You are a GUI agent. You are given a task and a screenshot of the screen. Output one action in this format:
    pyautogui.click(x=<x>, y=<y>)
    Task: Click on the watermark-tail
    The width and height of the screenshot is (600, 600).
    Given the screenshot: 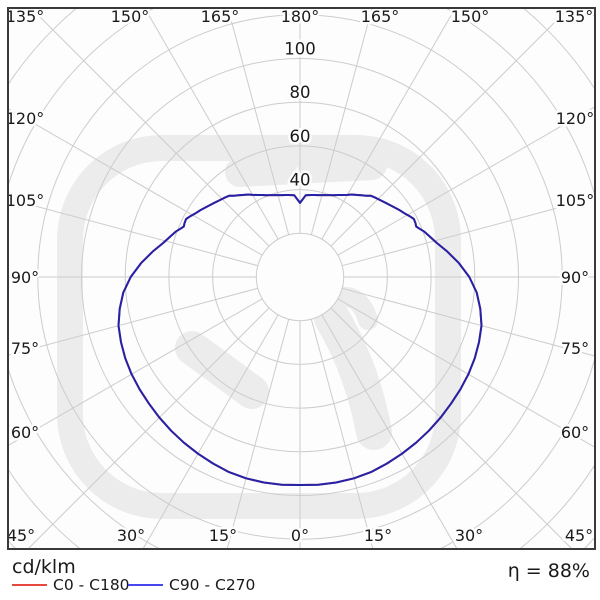 What is the action you would take?
    pyautogui.click(x=353, y=375)
    